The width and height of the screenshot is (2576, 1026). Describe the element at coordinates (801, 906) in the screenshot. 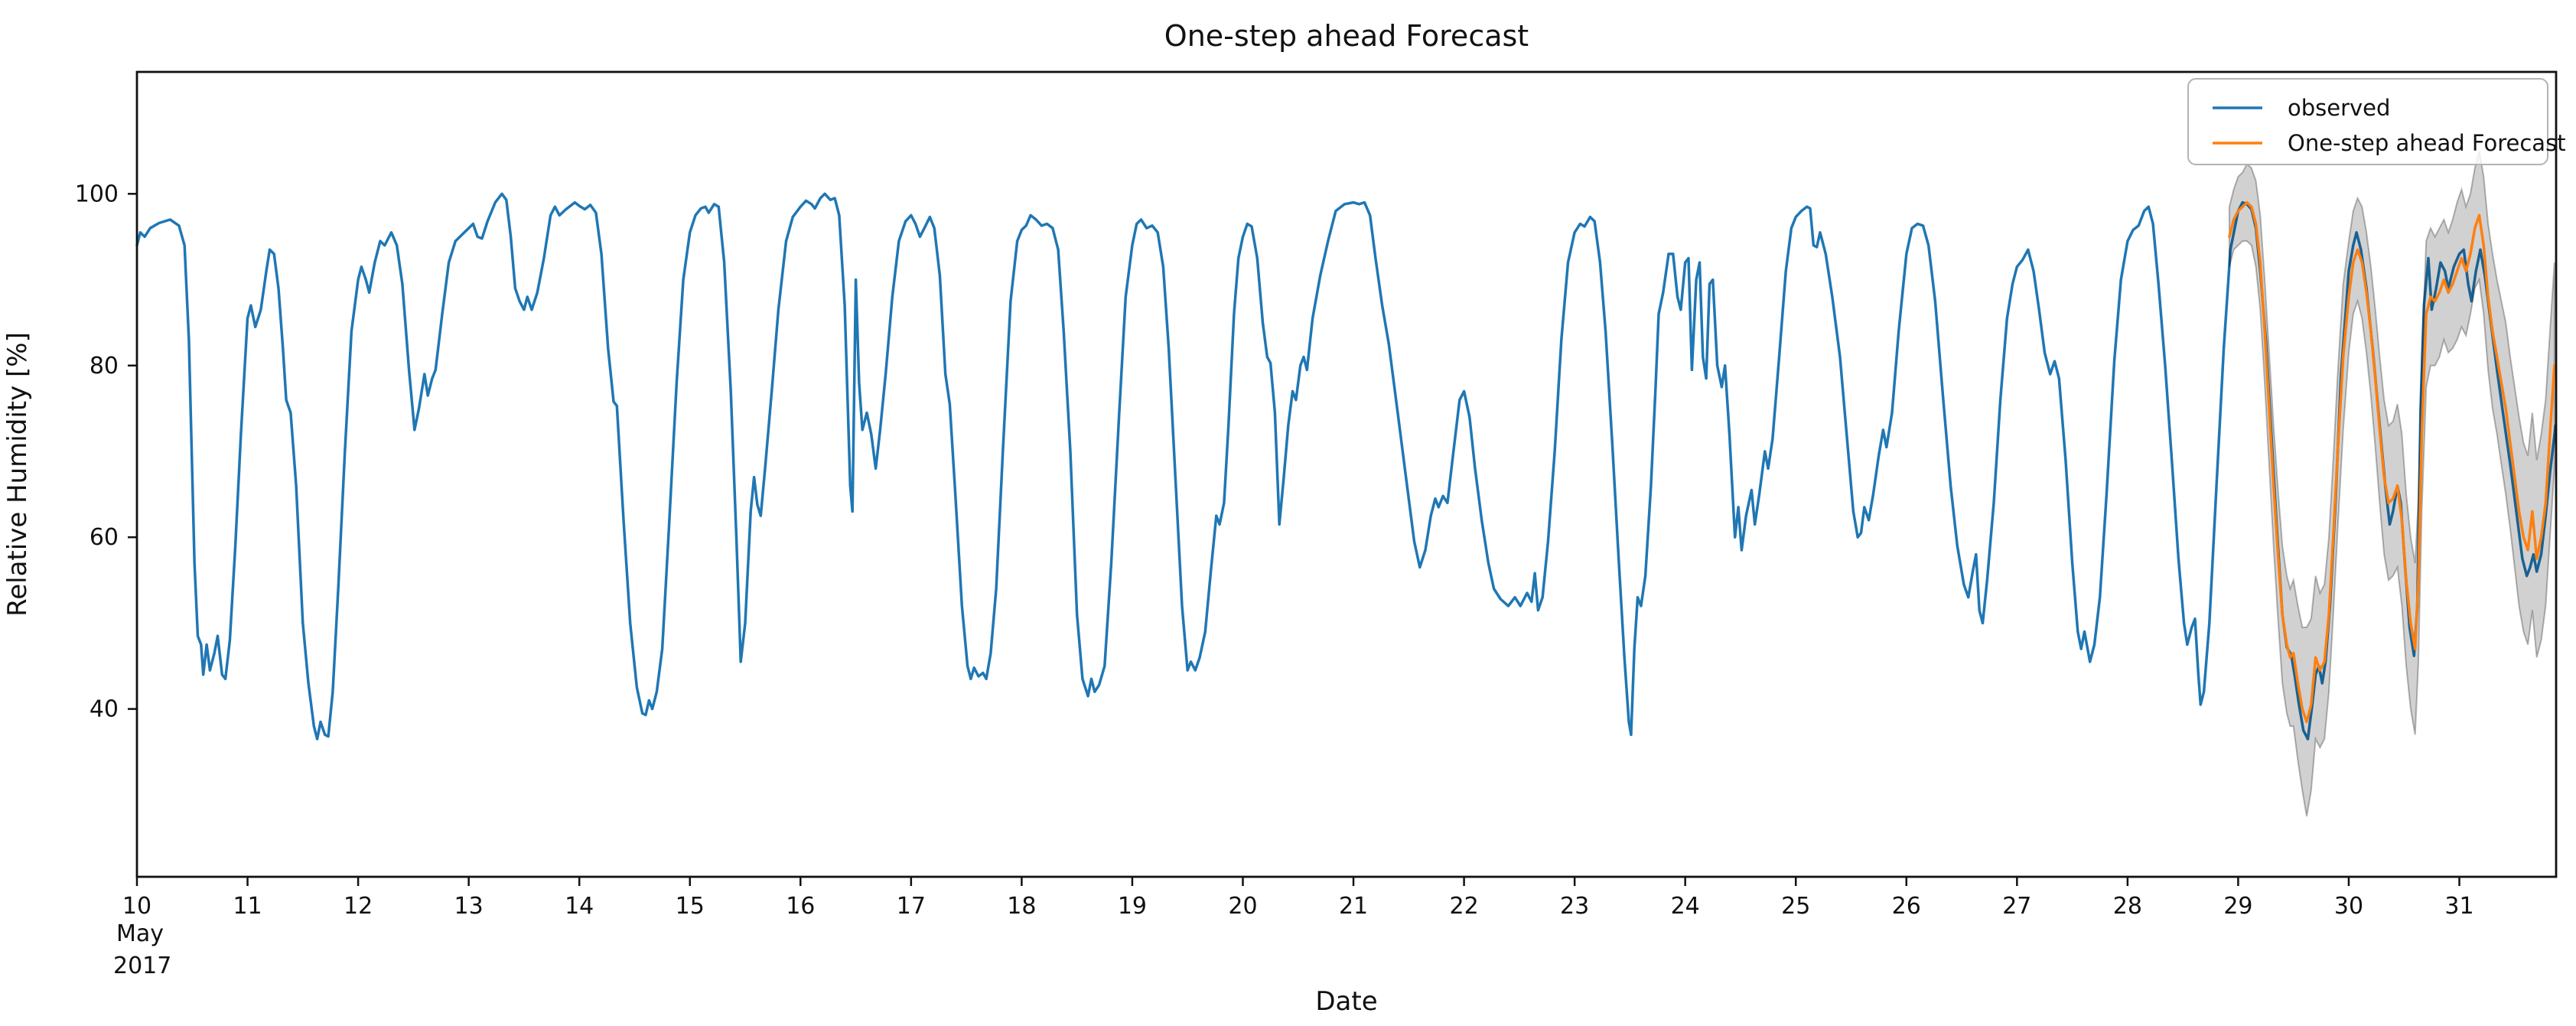

I see `x-tick-label: 16` at that location.